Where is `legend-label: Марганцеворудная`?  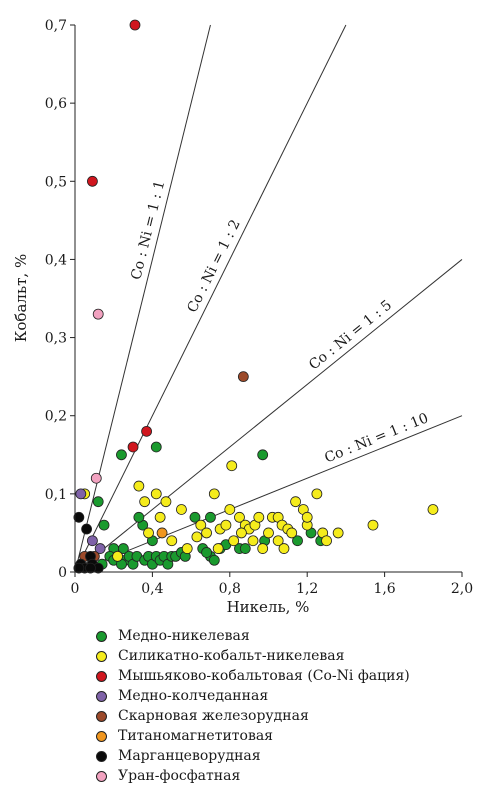 legend-label: Марганцеворудная is located at coordinates (189, 756).